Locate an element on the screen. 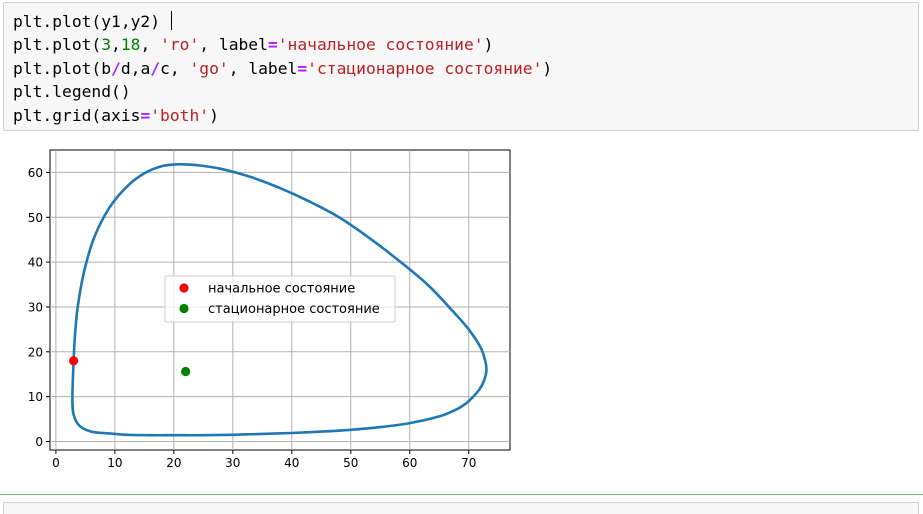  legend-label-stationary: стационарное состояние is located at coordinates (294, 309).